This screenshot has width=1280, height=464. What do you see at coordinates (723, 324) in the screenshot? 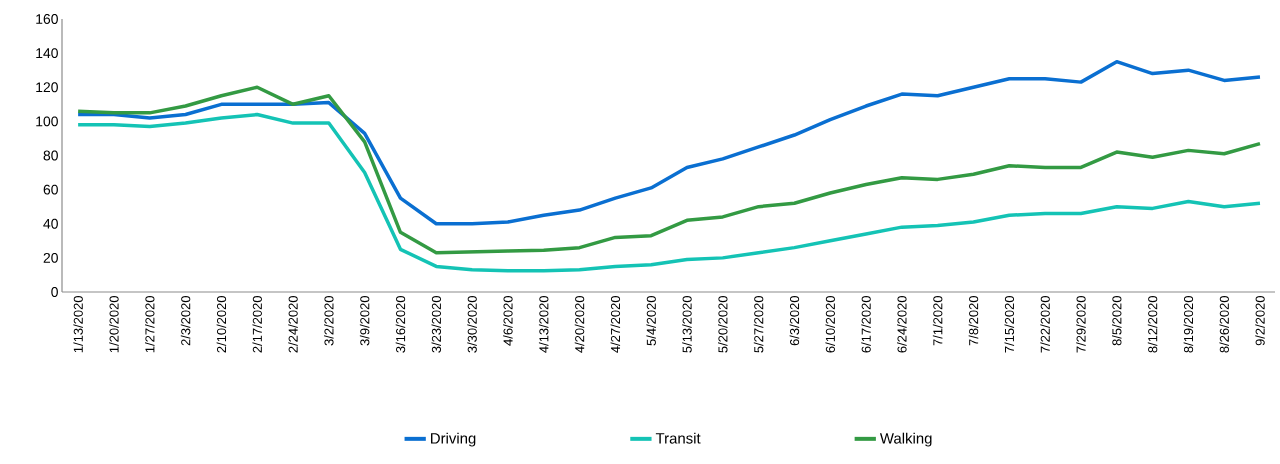
I see `x-tick-label: 5/20/2020` at bounding box center [723, 324].